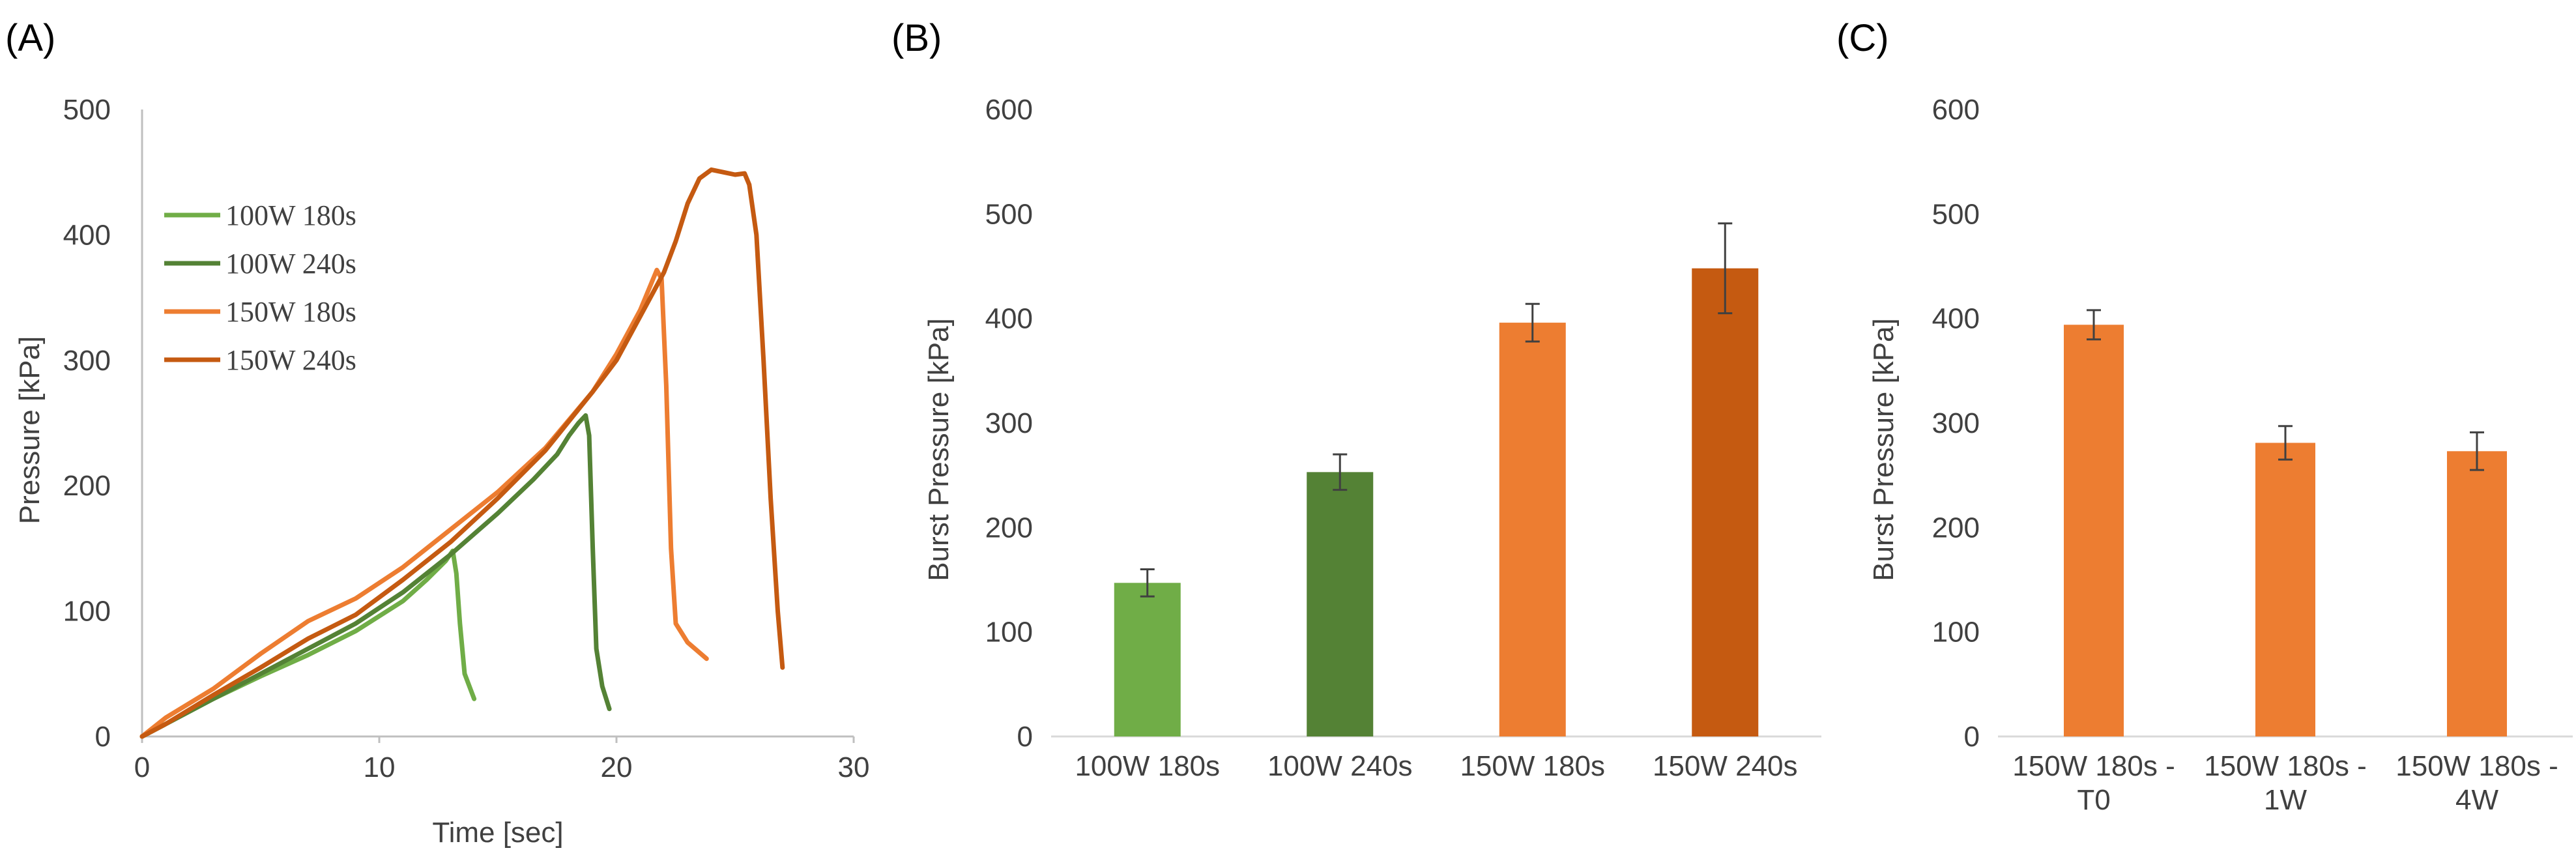 The image size is (2576, 859). Describe the element at coordinates (380, 767) in the screenshot. I see `x-tick-label: 10` at that location.